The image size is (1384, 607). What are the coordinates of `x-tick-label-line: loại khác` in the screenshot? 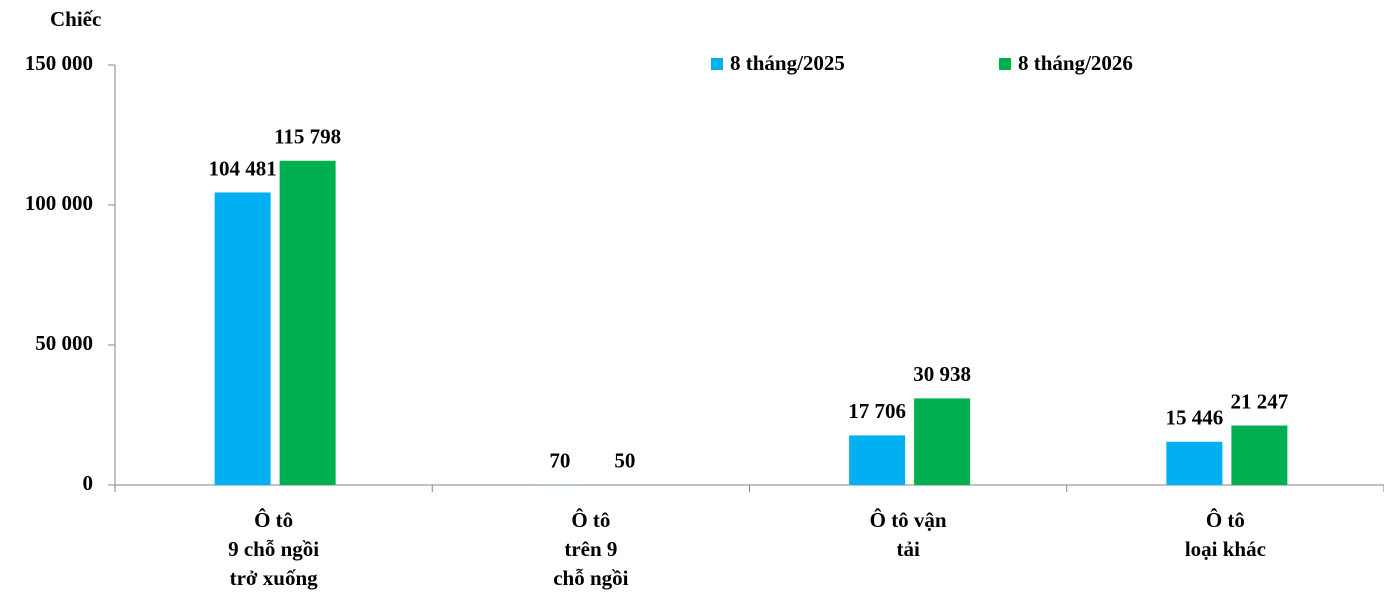 It's located at (1225, 549).